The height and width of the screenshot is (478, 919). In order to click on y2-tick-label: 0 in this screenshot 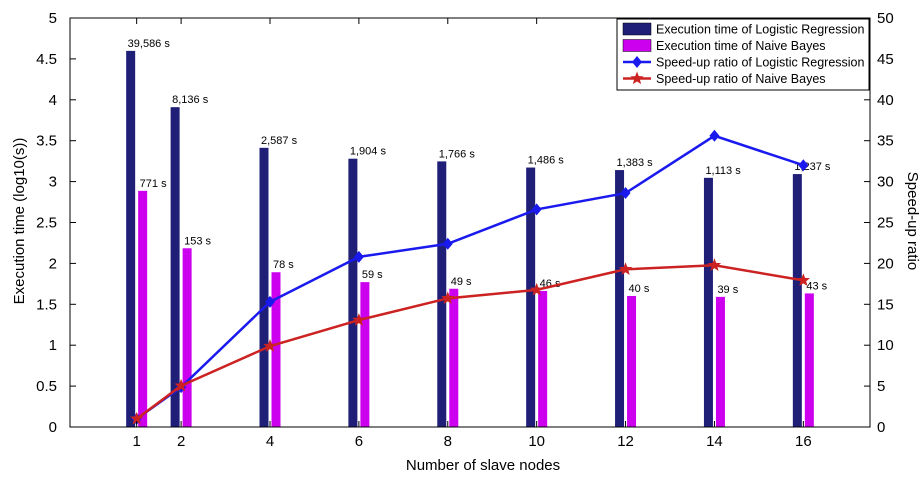, I will do `click(881, 427)`.